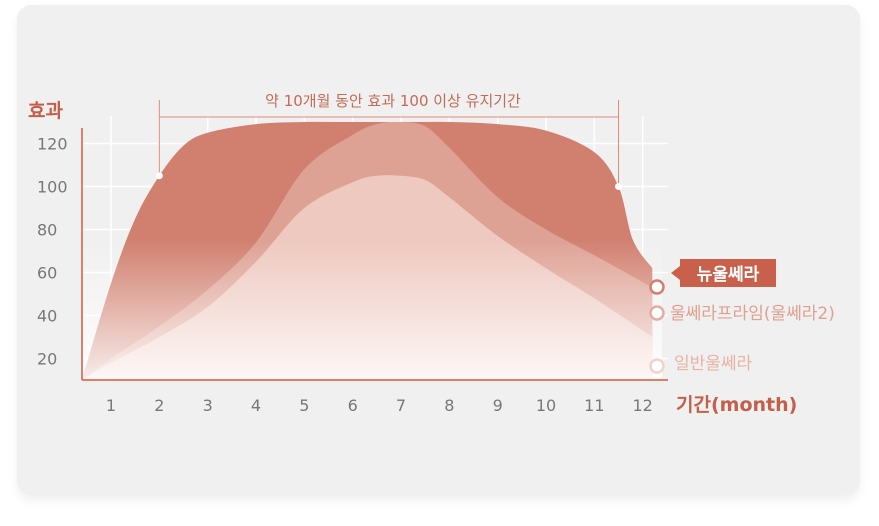 This screenshot has height=526, width=879. I want to click on x-tick-1: 1, so click(111, 405).